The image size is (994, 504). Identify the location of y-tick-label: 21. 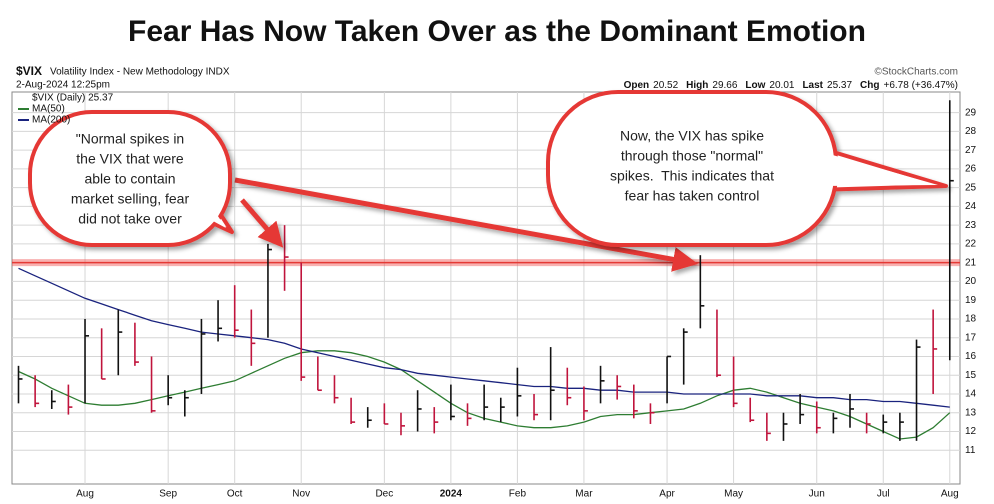
(971, 262).